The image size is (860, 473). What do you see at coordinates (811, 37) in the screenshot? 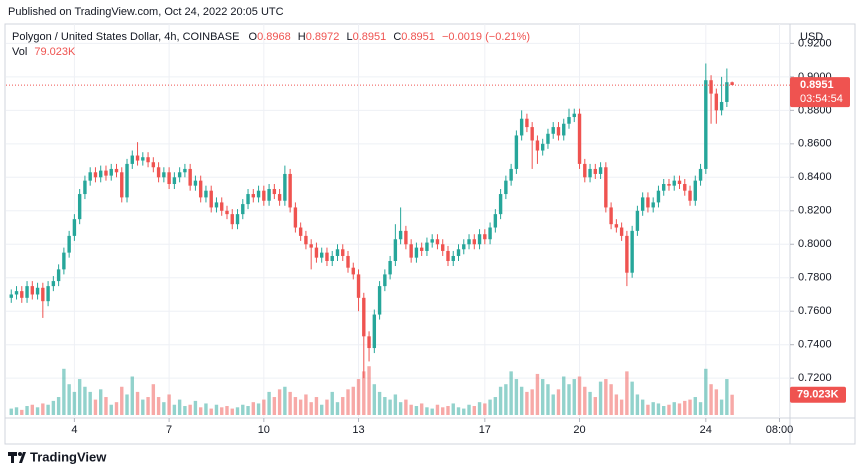
I see `currency: USD` at bounding box center [811, 37].